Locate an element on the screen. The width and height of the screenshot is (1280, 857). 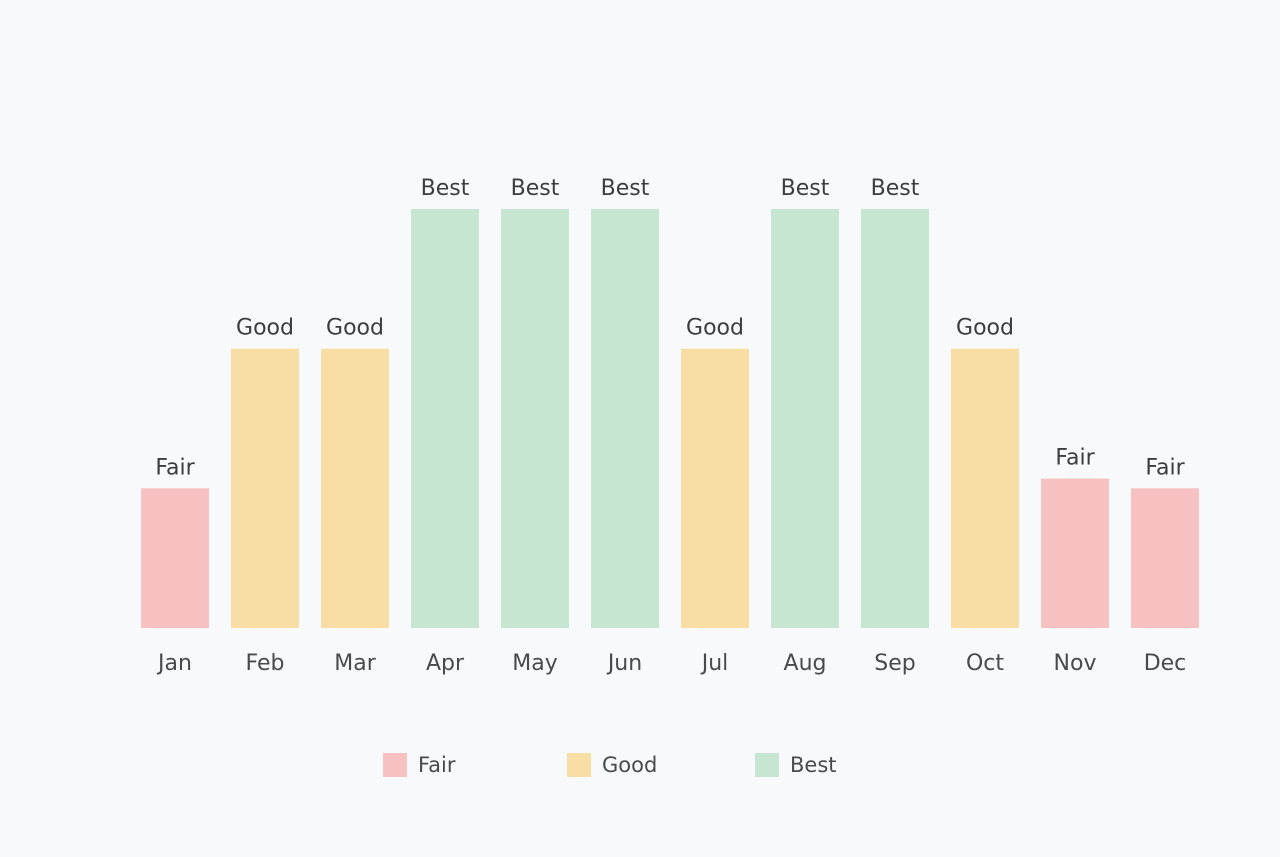
bar-aug is located at coordinates (805, 418).